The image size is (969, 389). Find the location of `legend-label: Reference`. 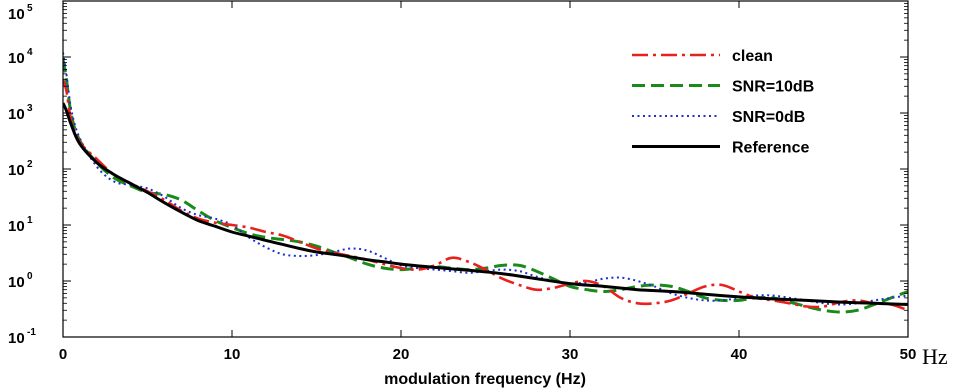

legend-label: Reference is located at coordinates (770, 148).